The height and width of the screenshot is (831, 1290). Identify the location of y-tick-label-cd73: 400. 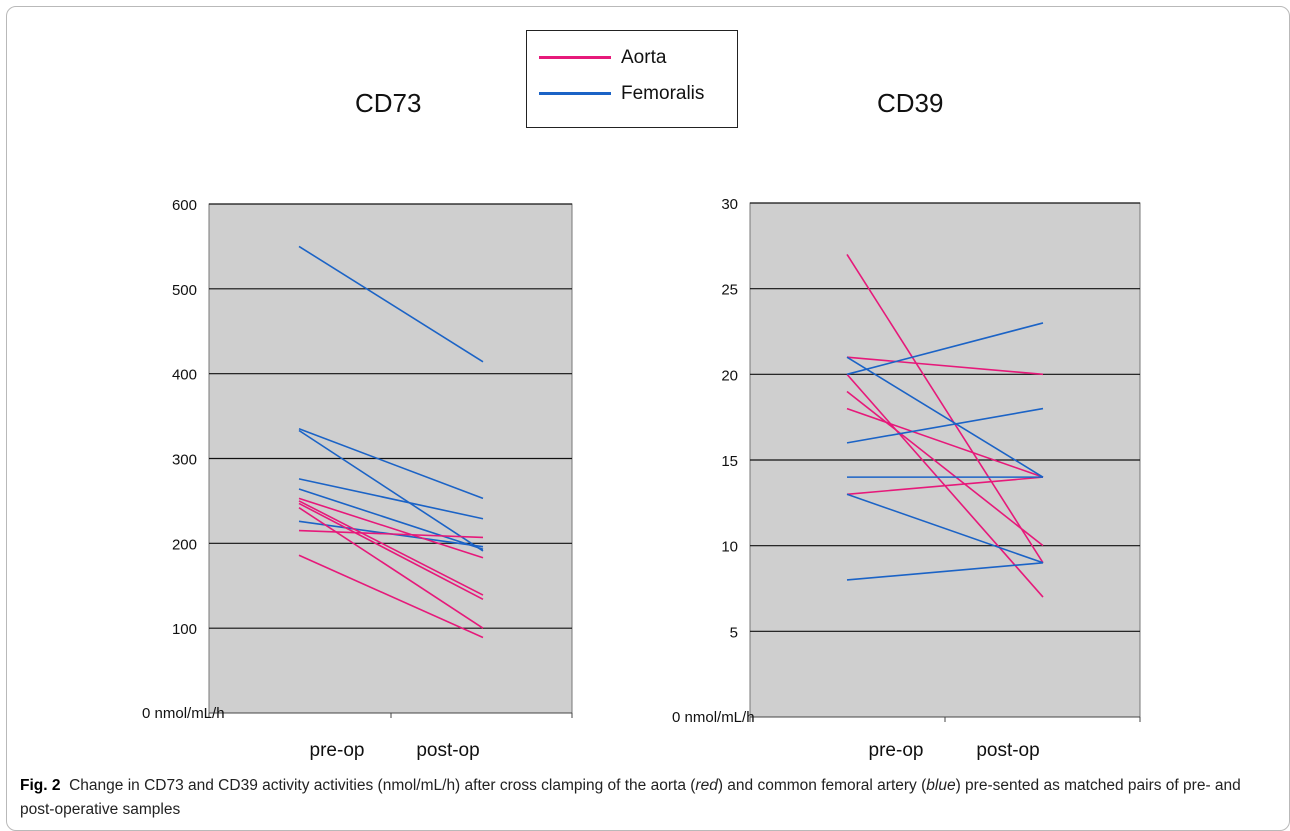
(184, 375).